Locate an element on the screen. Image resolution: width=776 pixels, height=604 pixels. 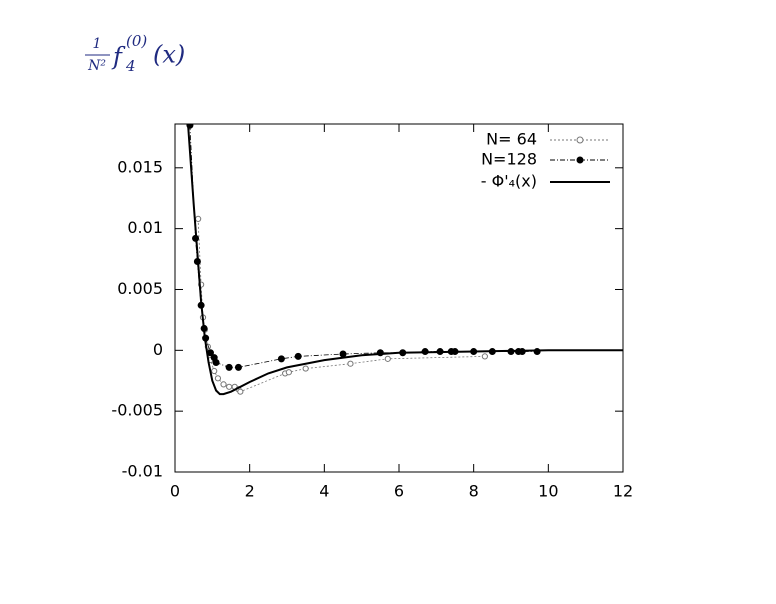
x-tick-label: 6 is located at coordinates (399, 491).